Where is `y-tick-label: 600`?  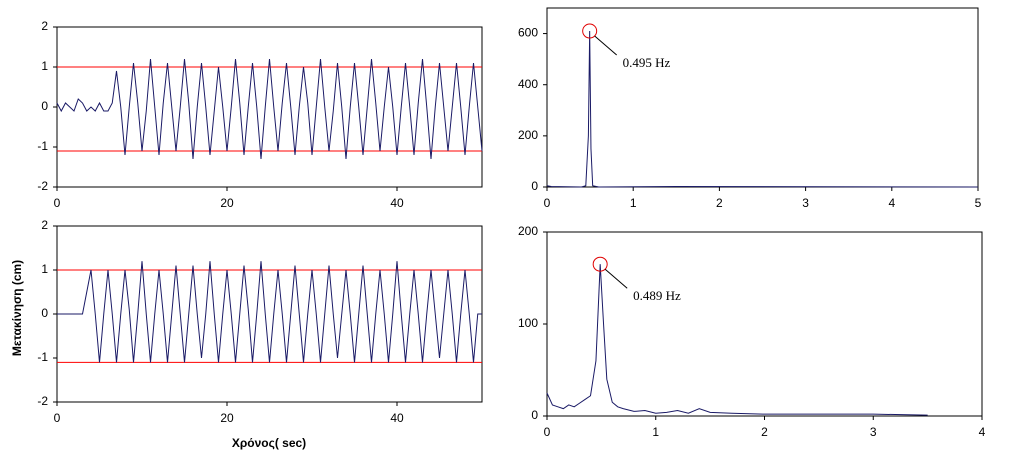 y-tick-label: 600 is located at coordinates (528, 33).